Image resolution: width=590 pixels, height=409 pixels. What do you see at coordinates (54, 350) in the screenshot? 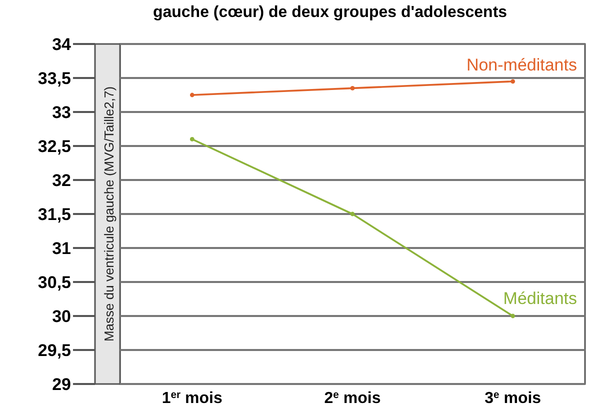
I see `y-tick-label: 29,5` at bounding box center [54, 350].